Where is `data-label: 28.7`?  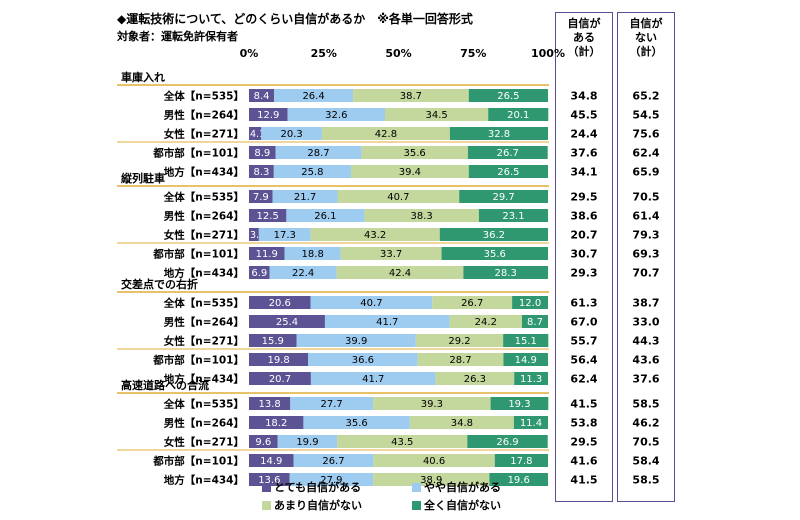
data-label: 28.7 is located at coordinates (318, 153).